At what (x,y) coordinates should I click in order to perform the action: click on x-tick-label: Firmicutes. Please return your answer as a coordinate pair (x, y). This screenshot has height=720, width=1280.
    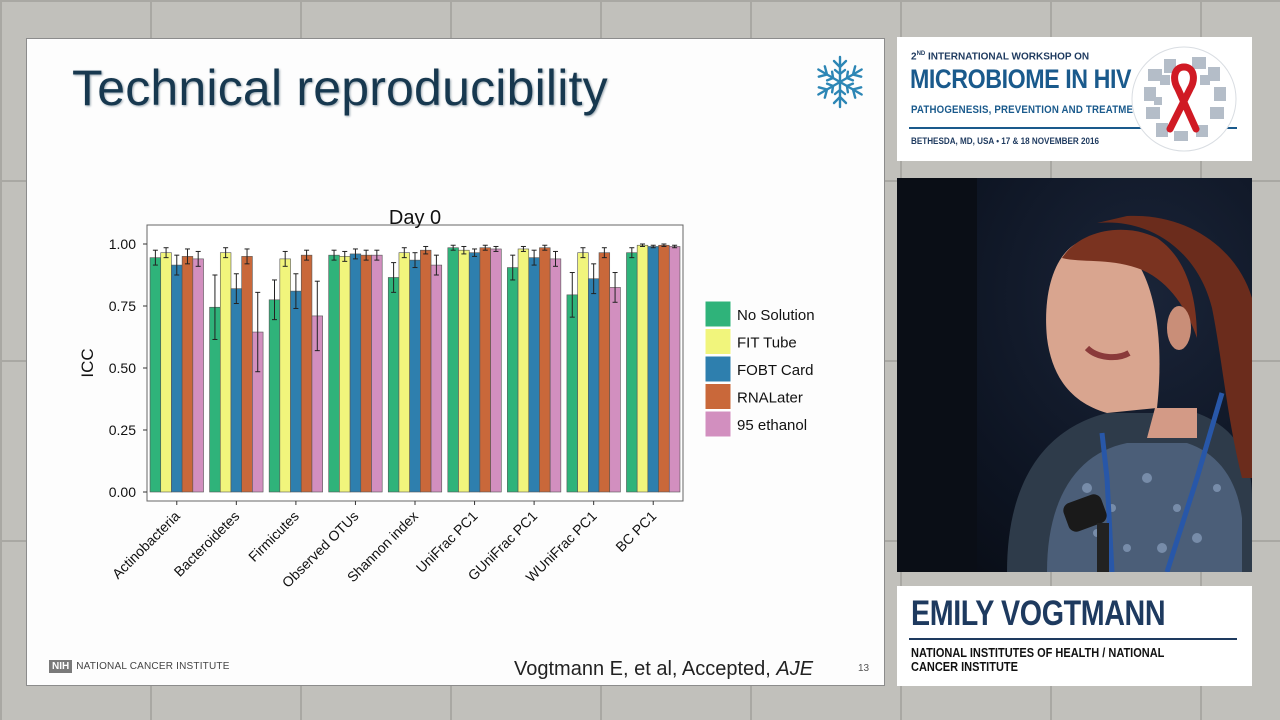
    Looking at the image, I should click on (273, 536).